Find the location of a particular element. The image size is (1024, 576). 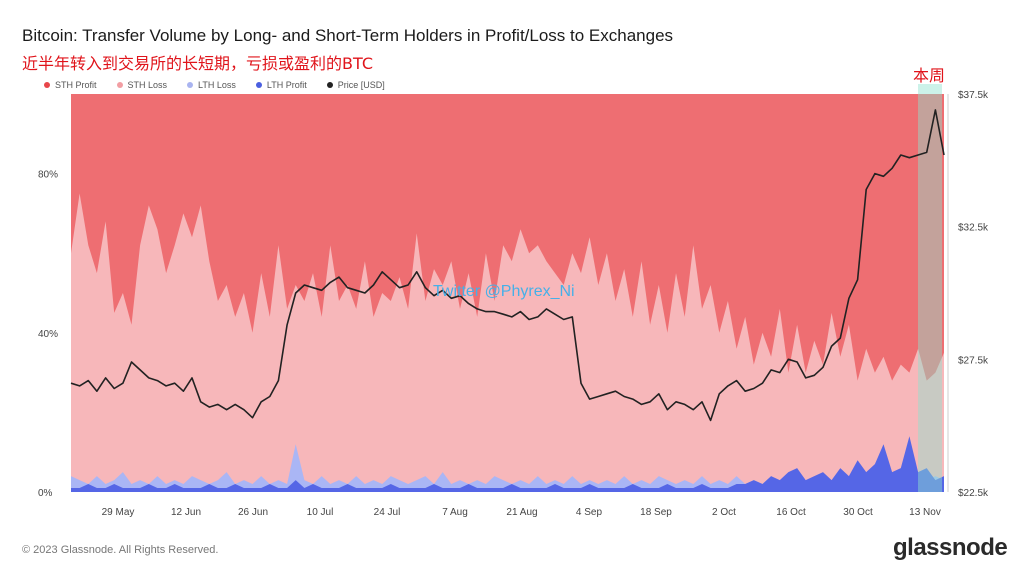

legend-label: STH Profit is located at coordinates (76, 85).